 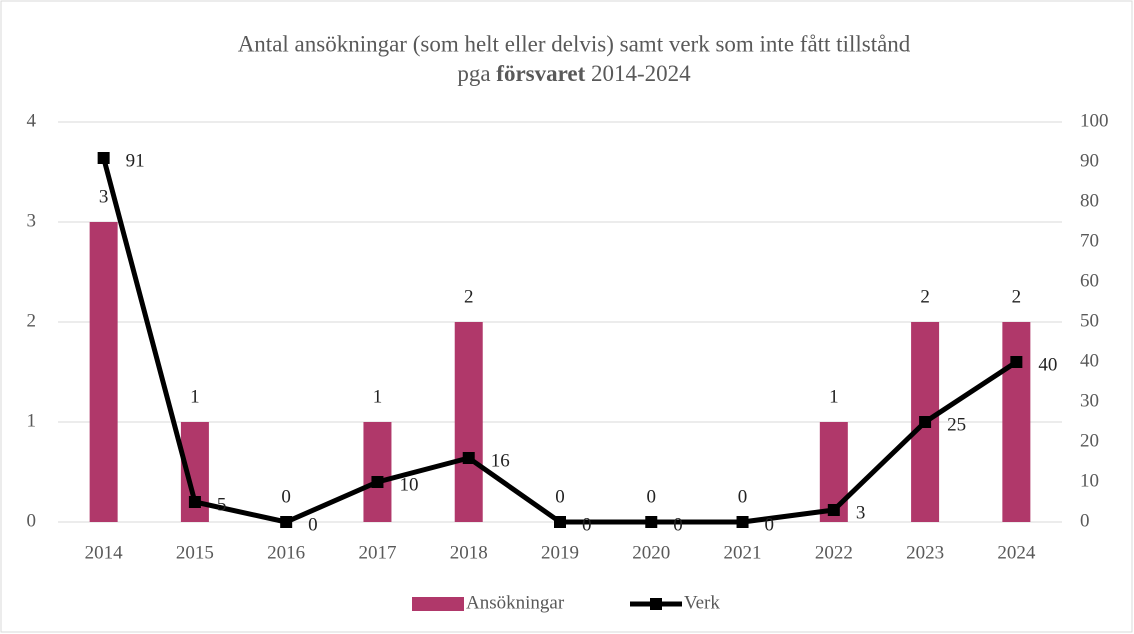 What do you see at coordinates (956, 424) in the screenshot?
I see `data-label: 25` at bounding box center [956, 424].